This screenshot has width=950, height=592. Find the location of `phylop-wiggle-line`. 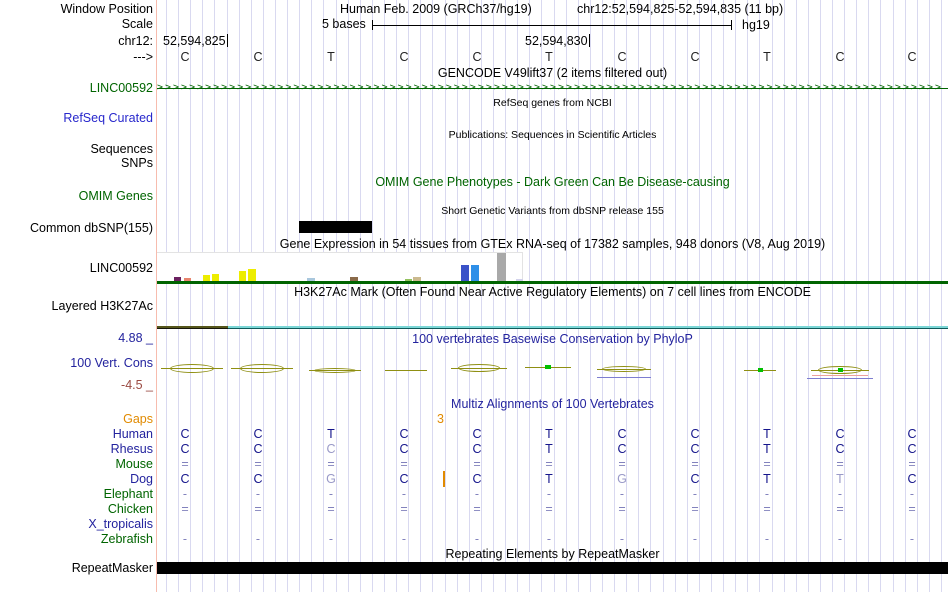

phylop-wiggle-line is located at coordinates (406, 370).